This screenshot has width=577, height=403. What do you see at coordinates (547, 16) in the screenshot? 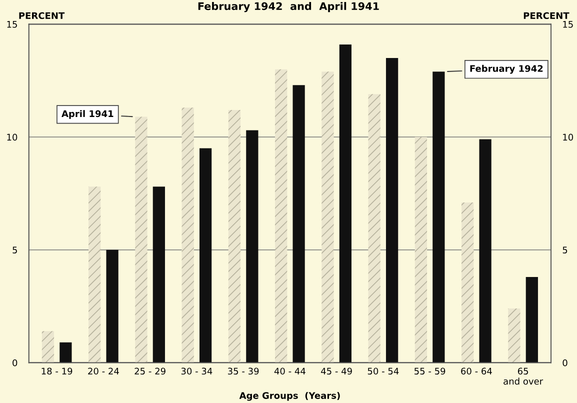
I see `y2-axis-title: PERCENT` at bounding box center [547, 16].